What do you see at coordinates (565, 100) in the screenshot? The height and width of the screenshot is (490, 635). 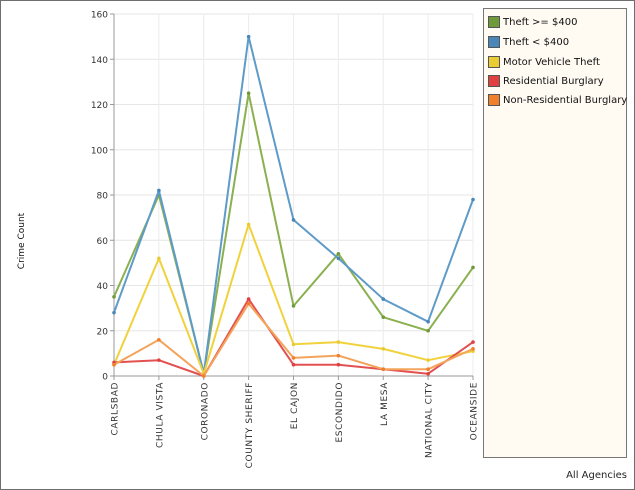 I see `legend-label: Non-Residential Burglary` at bounding box center [565, 100].